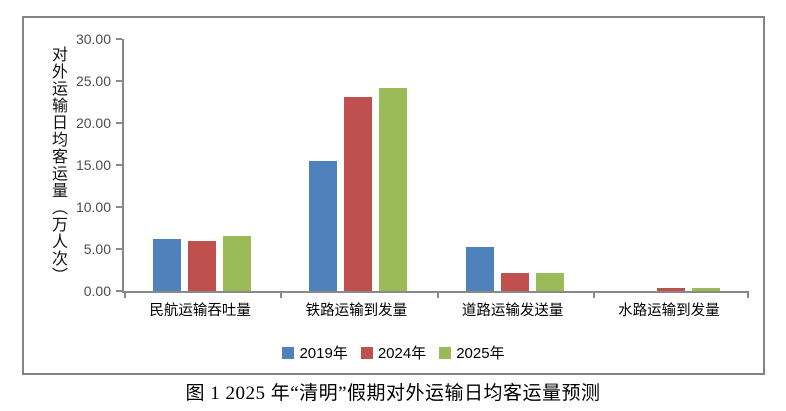 The width and height of the screenshot is (786, 411). What do you see at coordinates (93, 207) in the screenshot?
I see `y-tick-label: 10.00` at bounding box center [93, 207].